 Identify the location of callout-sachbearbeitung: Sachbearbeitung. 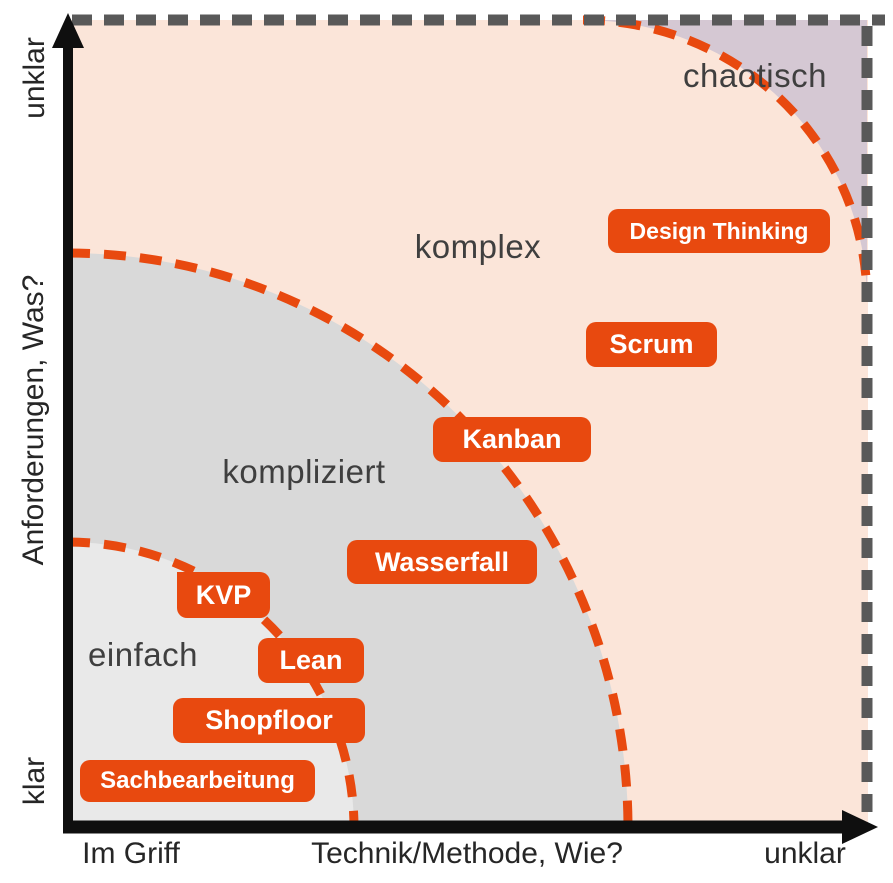
(197, 781).